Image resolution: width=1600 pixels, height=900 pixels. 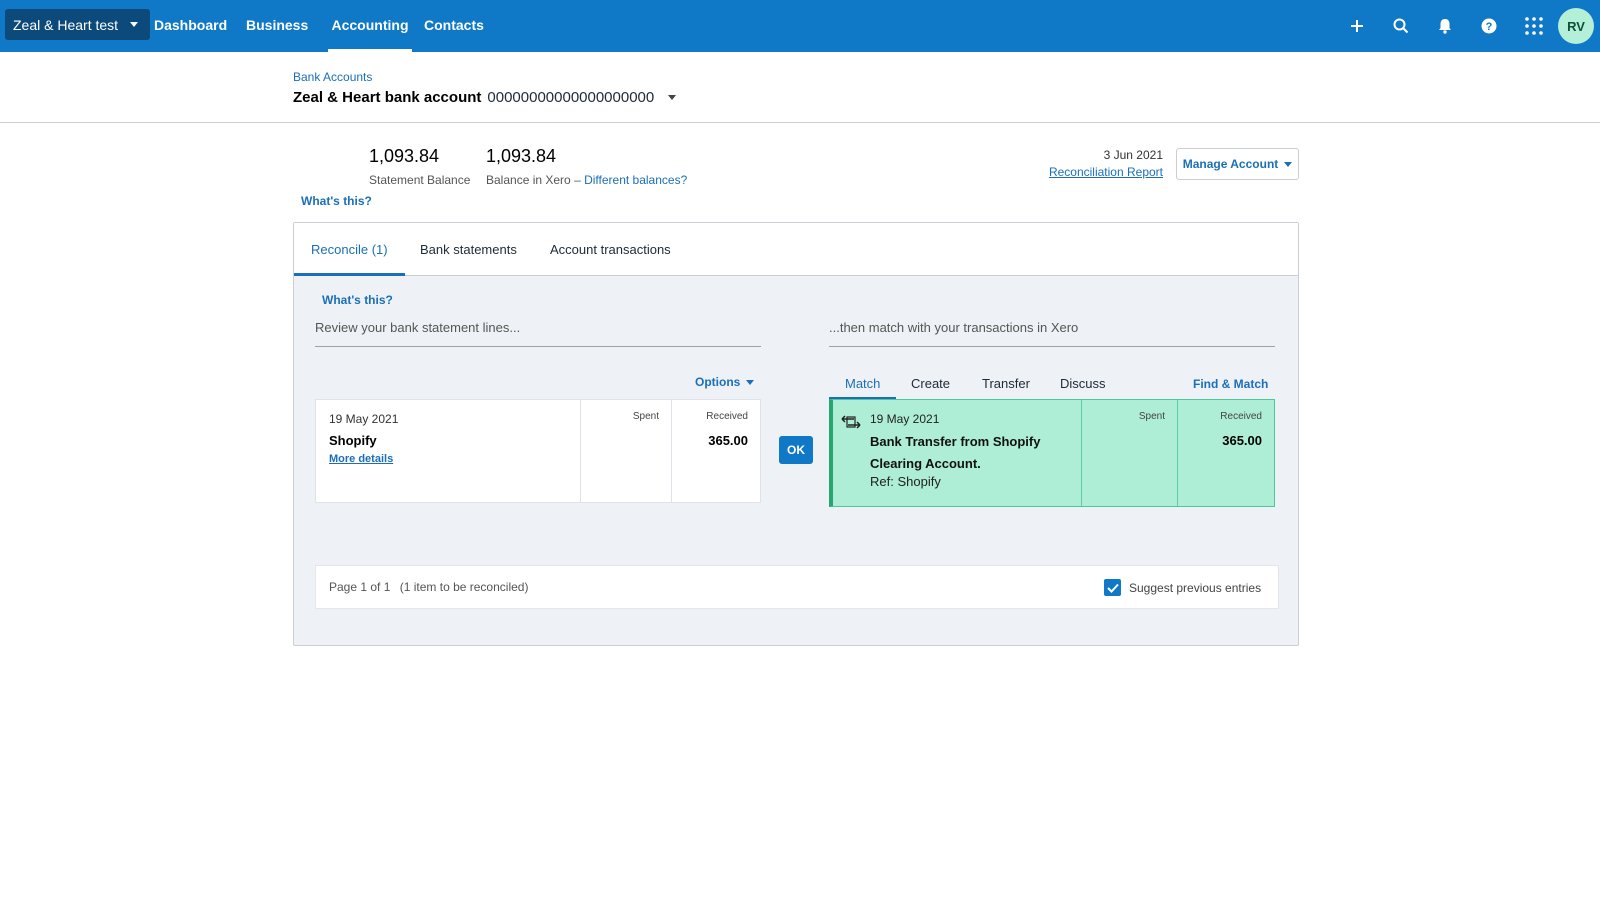 I want to click on bell-icon, so click(x=1445, y=26).